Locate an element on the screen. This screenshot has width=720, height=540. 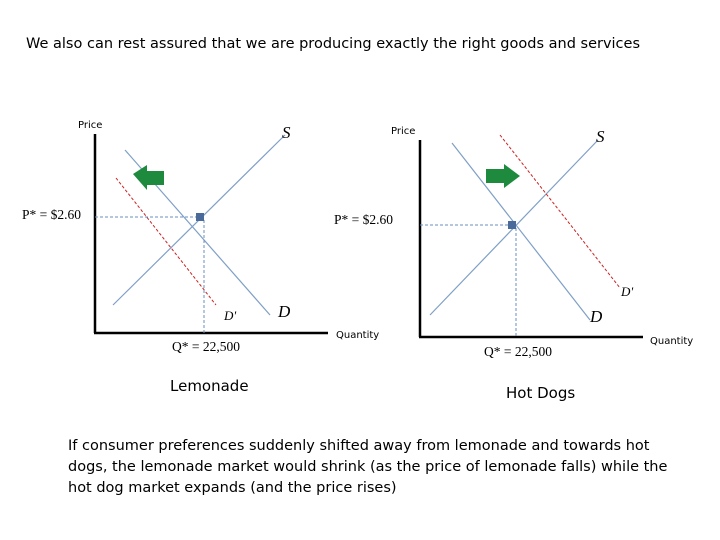
lemonade-price-label: P* = $2.60 is located at coordinates (51, 214).